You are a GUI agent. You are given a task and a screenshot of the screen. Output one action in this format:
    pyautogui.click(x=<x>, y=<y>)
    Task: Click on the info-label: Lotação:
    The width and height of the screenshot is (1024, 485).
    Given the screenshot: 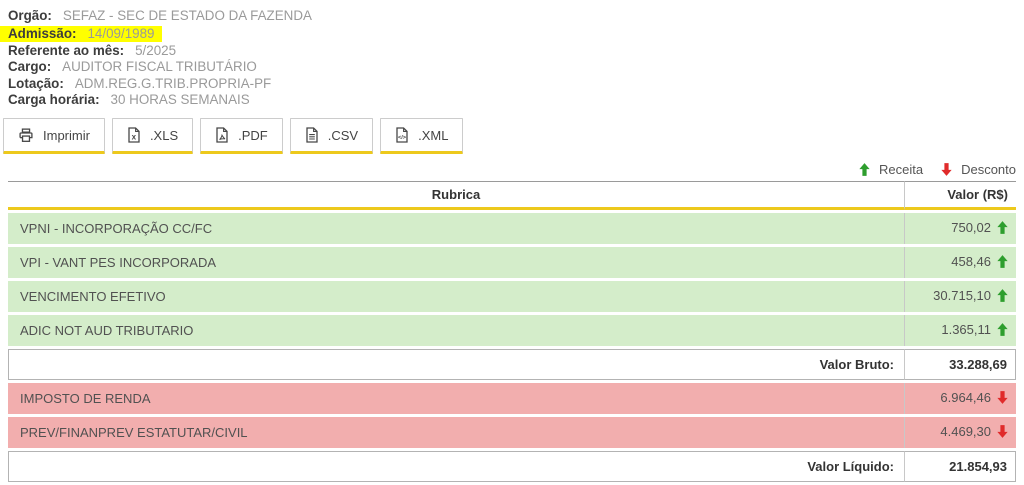 What is the action you would take?
    pyautogui.click(x=36, y=83)
    